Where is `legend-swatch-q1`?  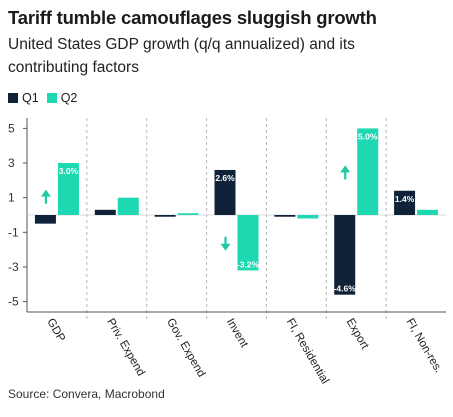
legend-swatch-q1 is located at coordinates (13, 98).